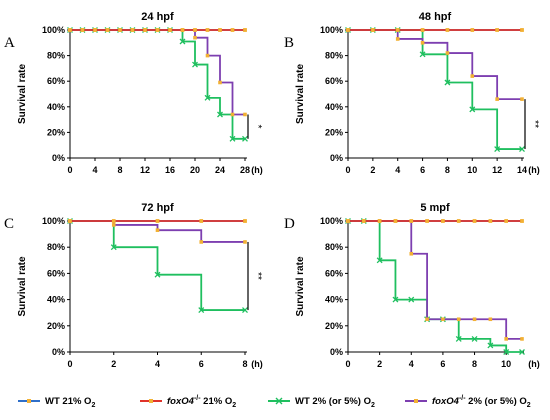 The height and width of the screenshot is (420, 550). Describe the element at coordinates (497, 170) in the screenshot. I see `x-tick-label: 12` at that location.